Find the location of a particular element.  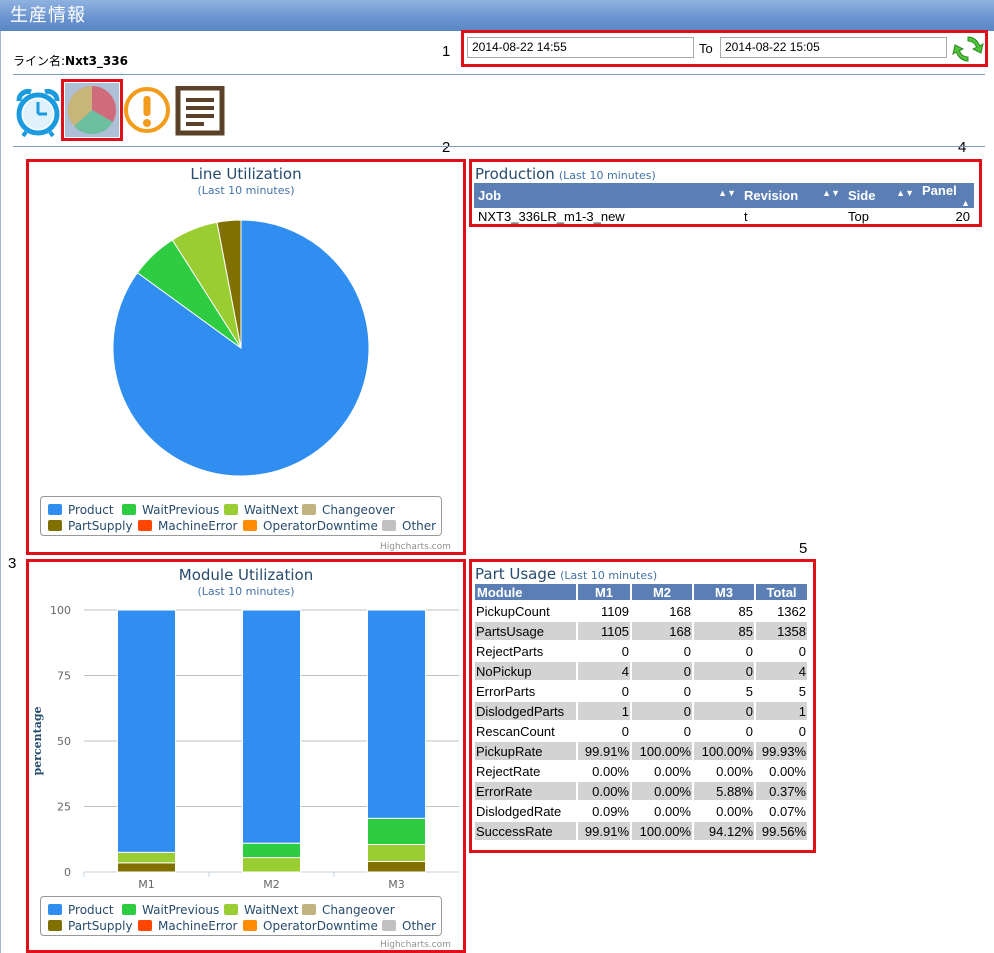

line-name-label: ライン名: is located at coordinates (39, 61).